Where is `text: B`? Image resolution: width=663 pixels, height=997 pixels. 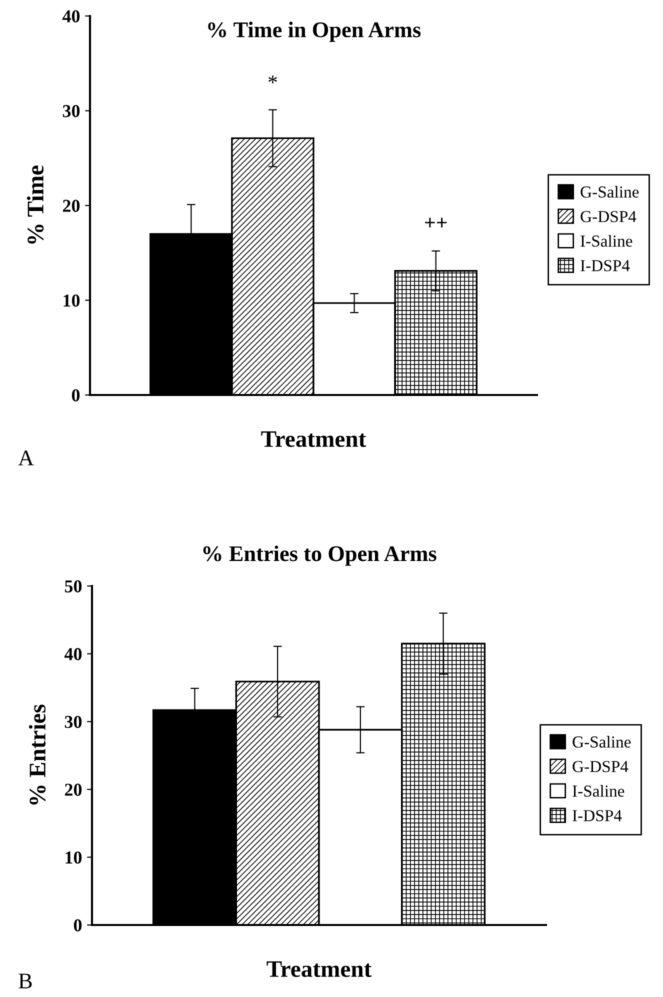 text: B is located at coordinates (25, 981).